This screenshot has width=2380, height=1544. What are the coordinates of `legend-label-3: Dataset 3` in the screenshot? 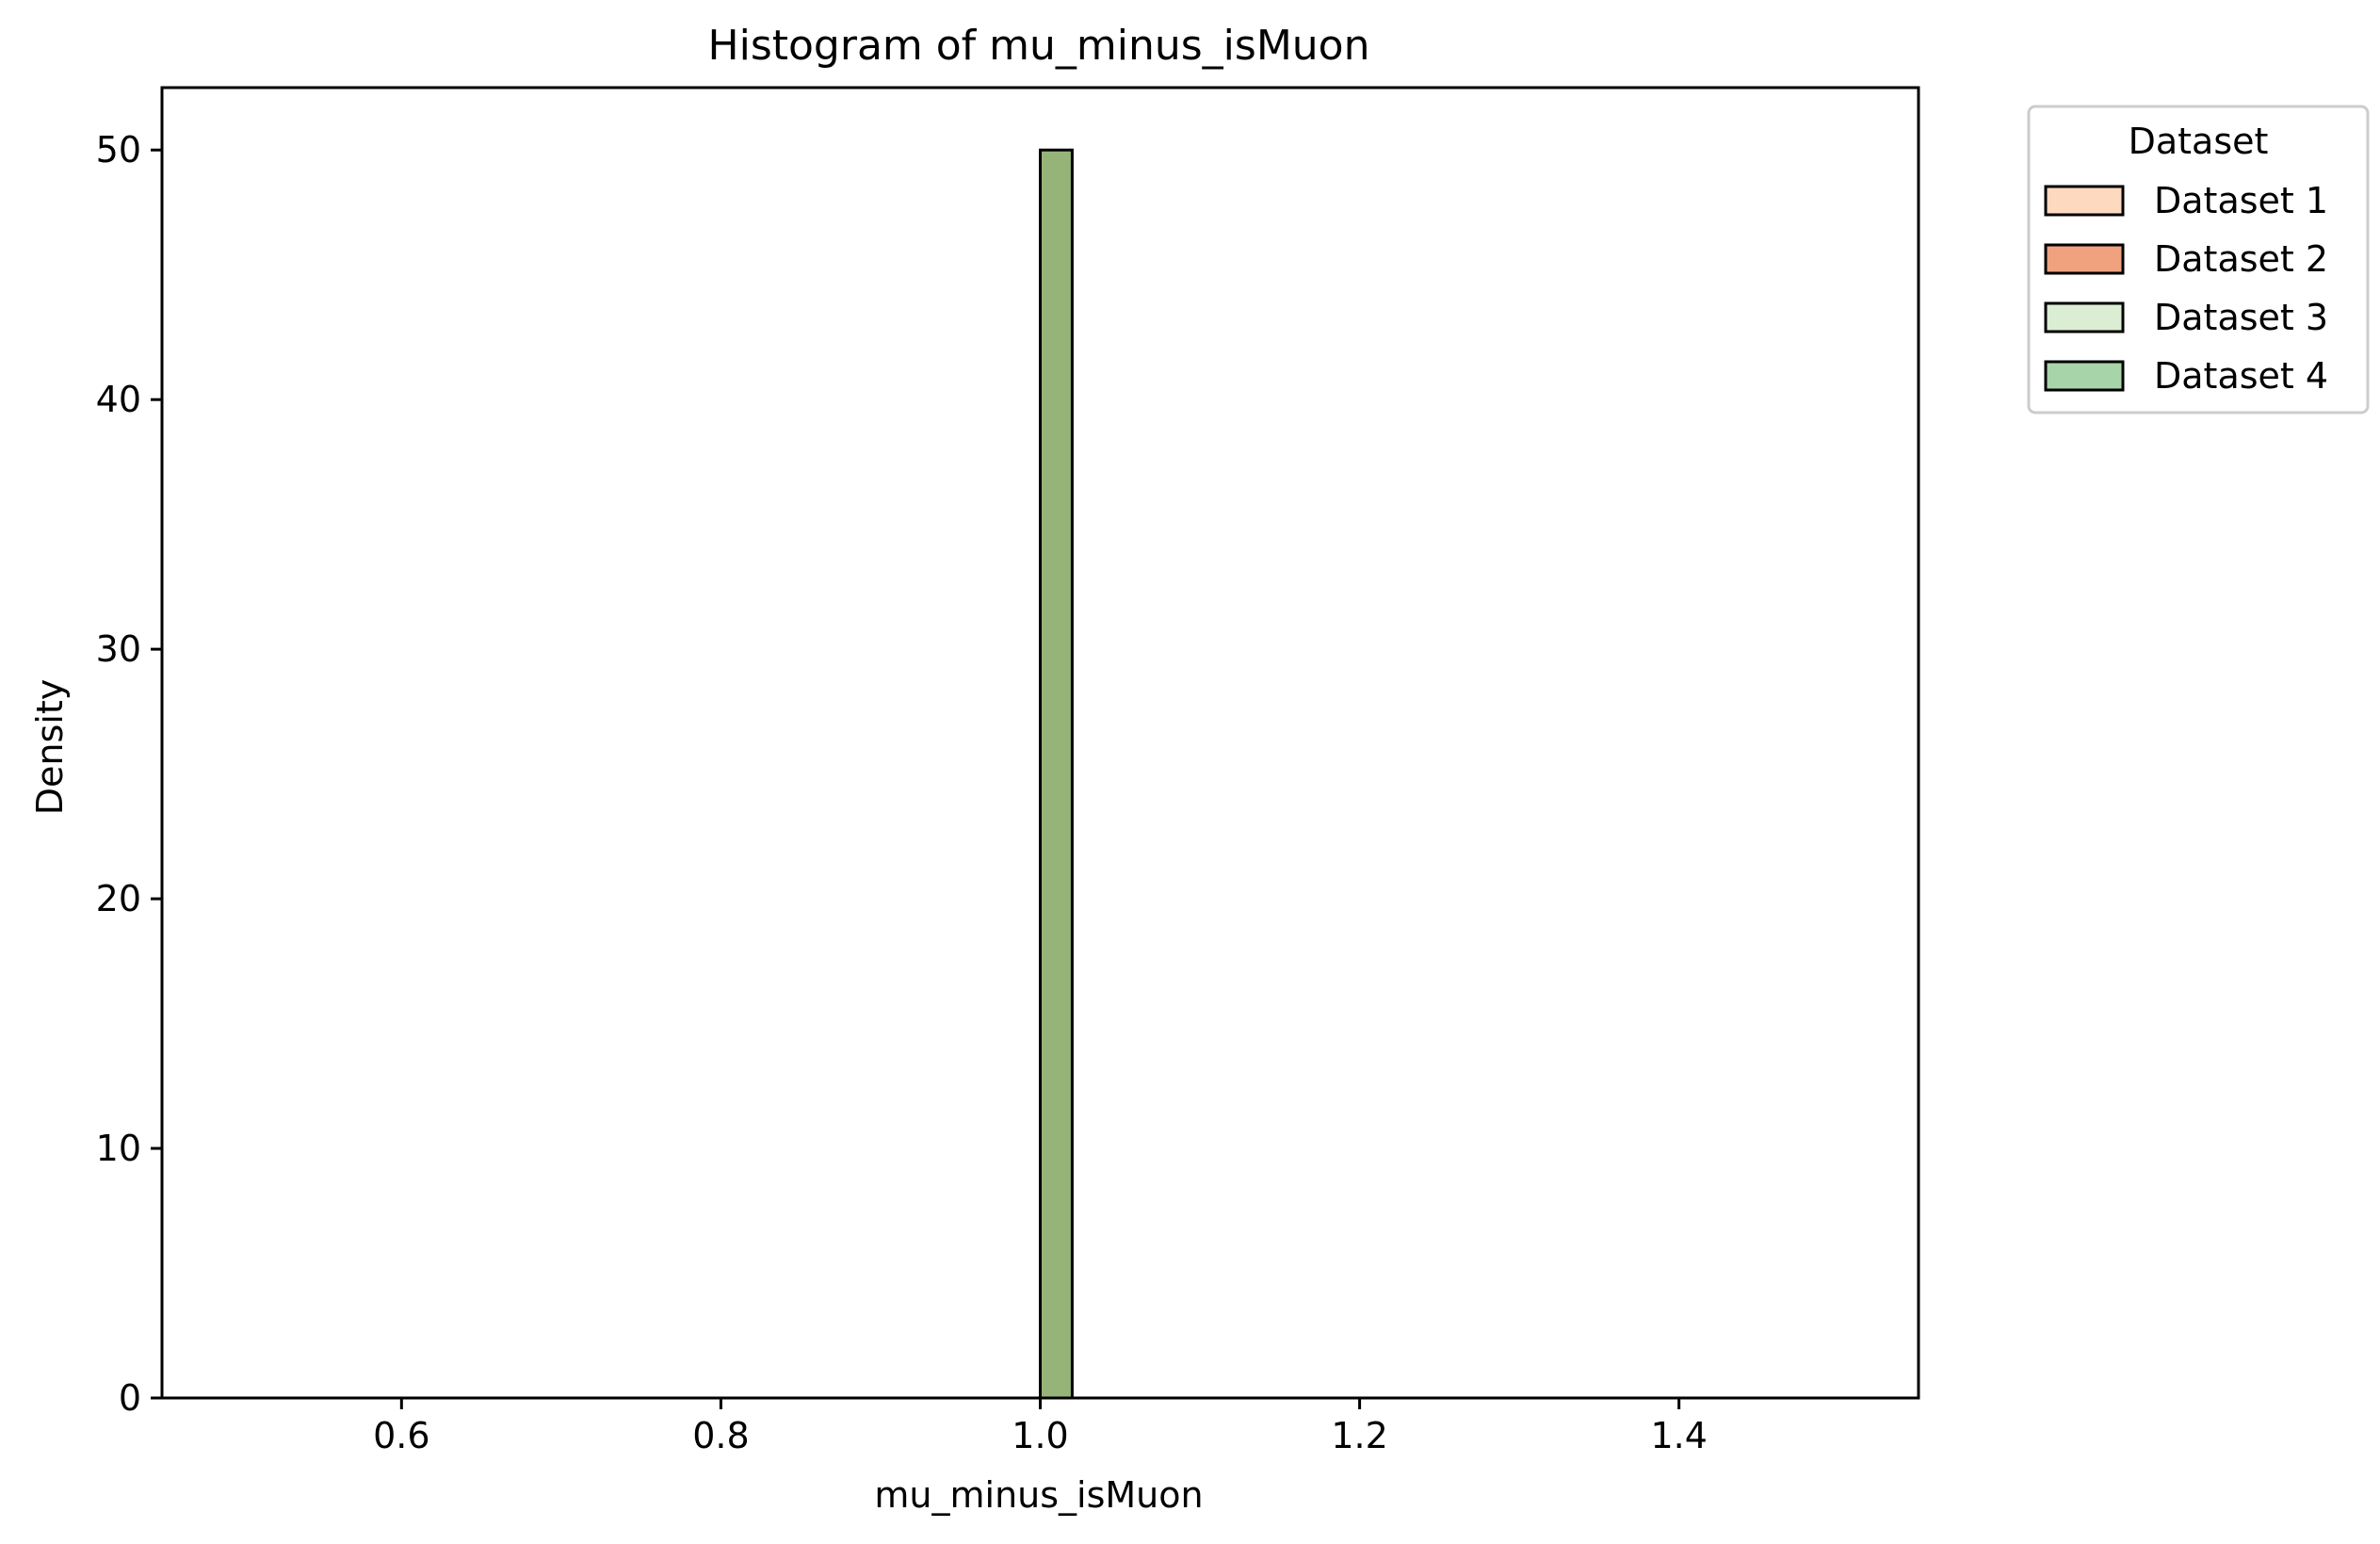 It's located at (2241, 318).